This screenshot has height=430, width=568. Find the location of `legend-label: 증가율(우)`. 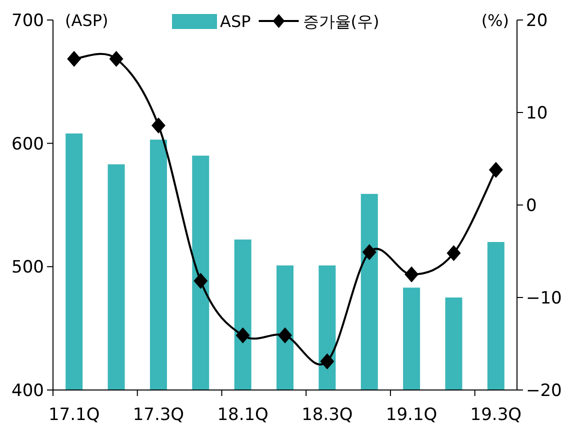

legend-label: 증가율(우) is located at coordinates (341, 21).